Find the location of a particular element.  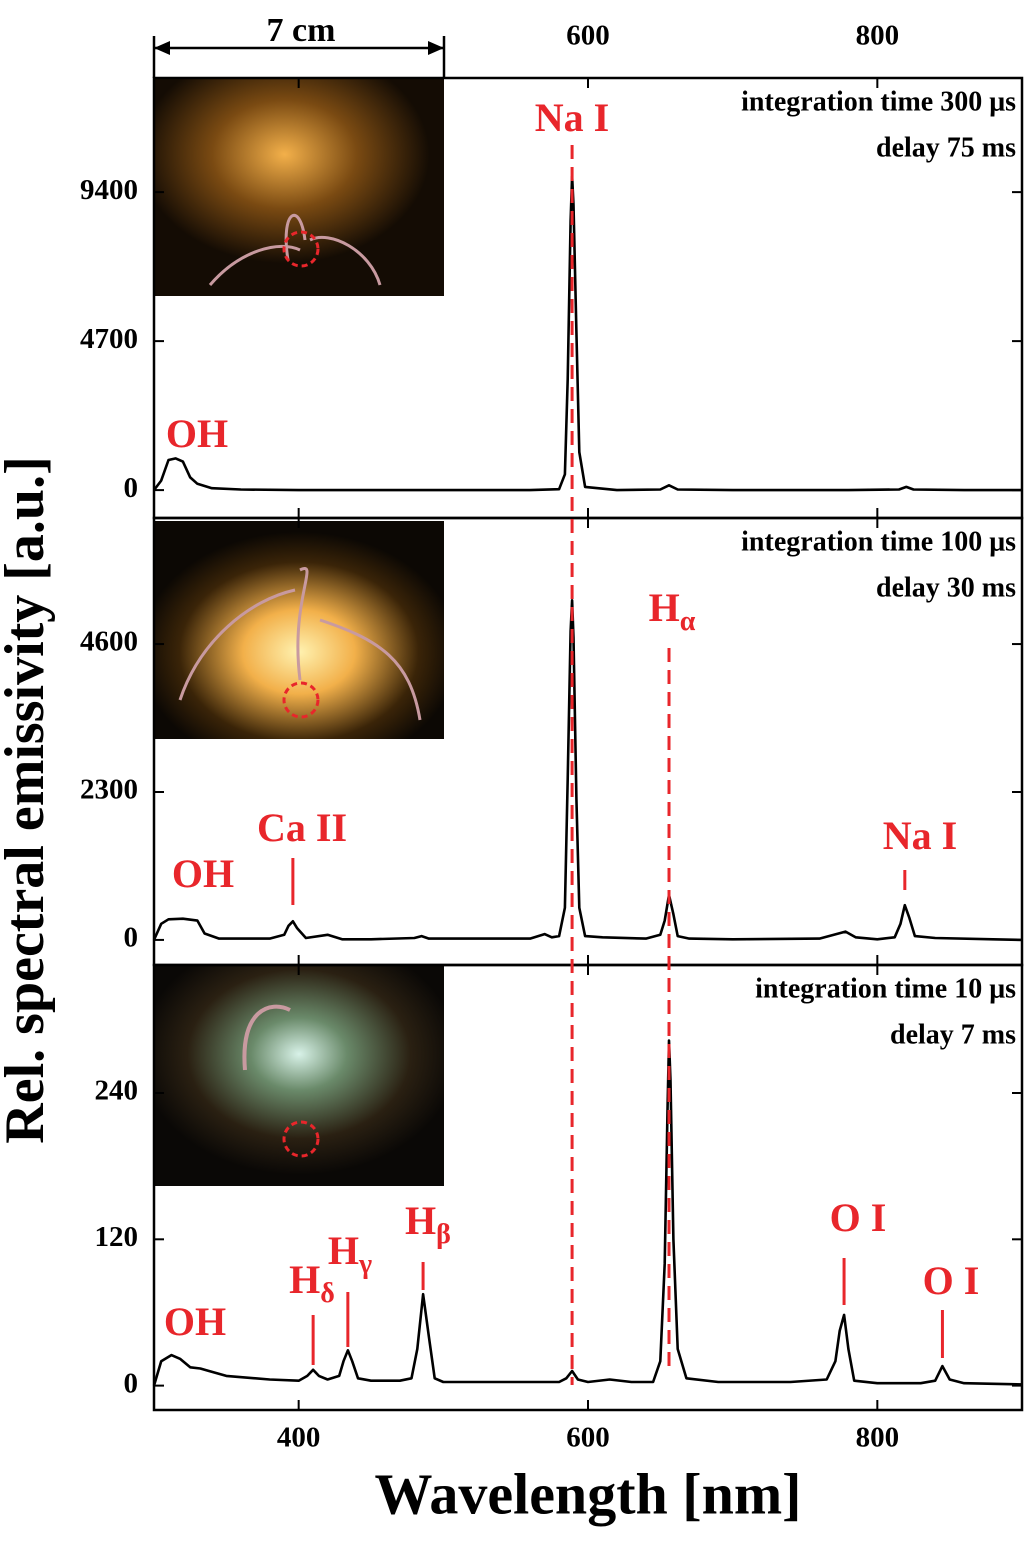

peak-label-text: Ca II is located at coordinates (302, 827).